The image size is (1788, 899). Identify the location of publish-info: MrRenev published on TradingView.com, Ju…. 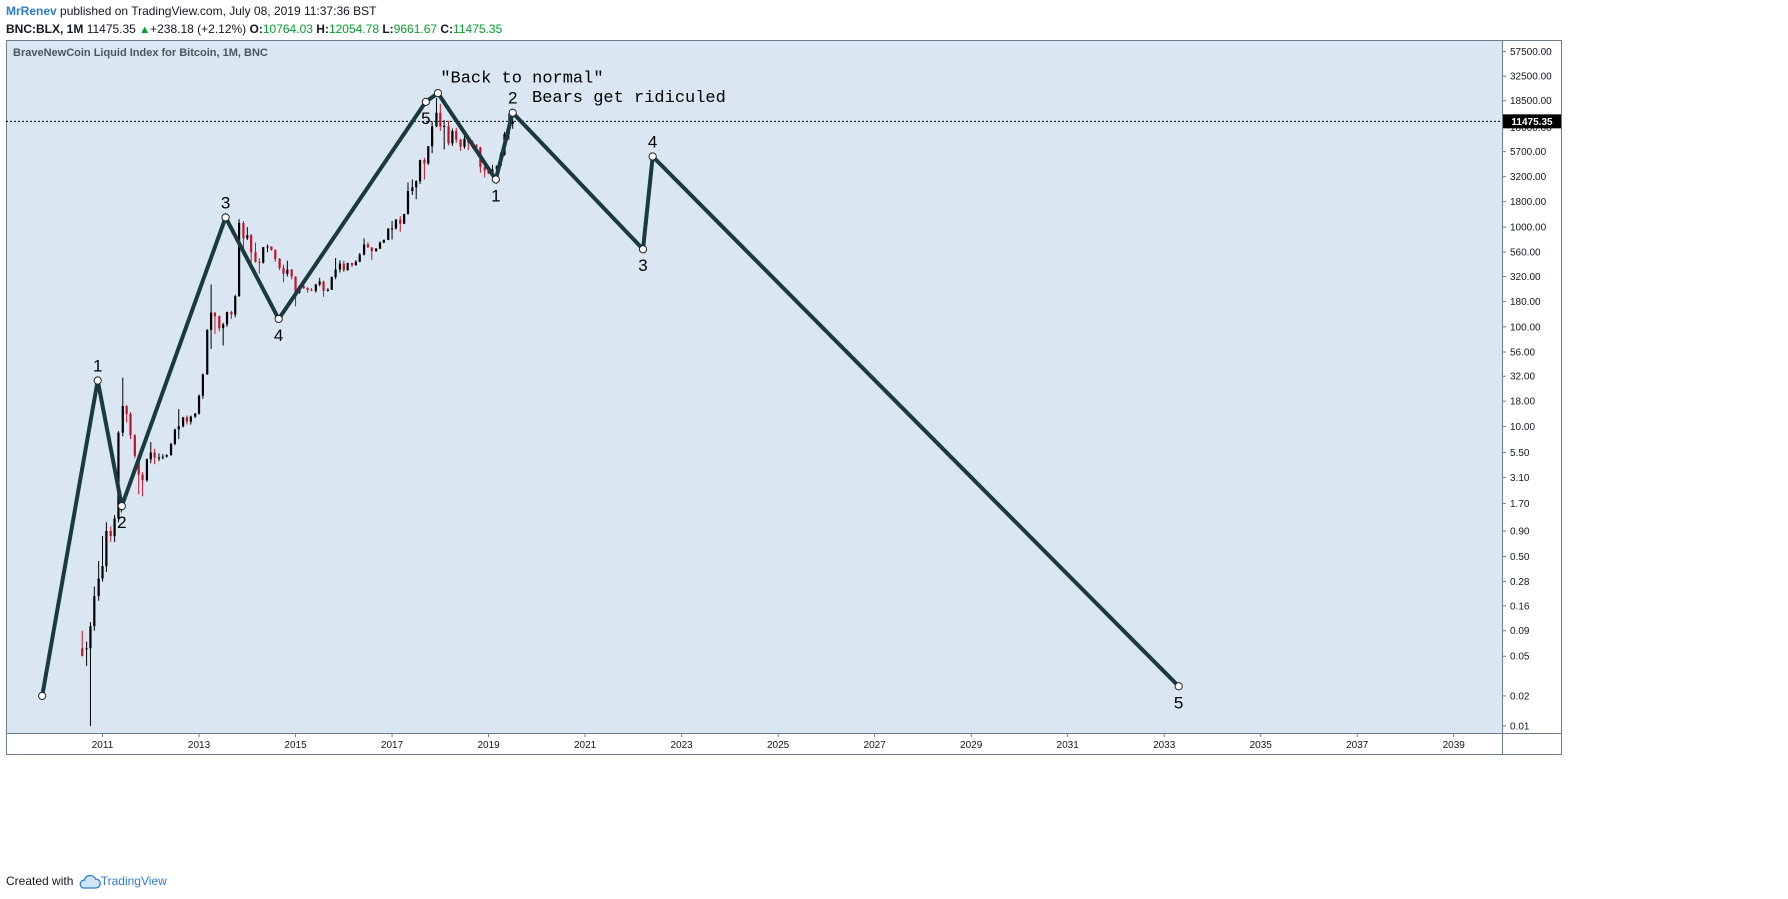
(191, 11).